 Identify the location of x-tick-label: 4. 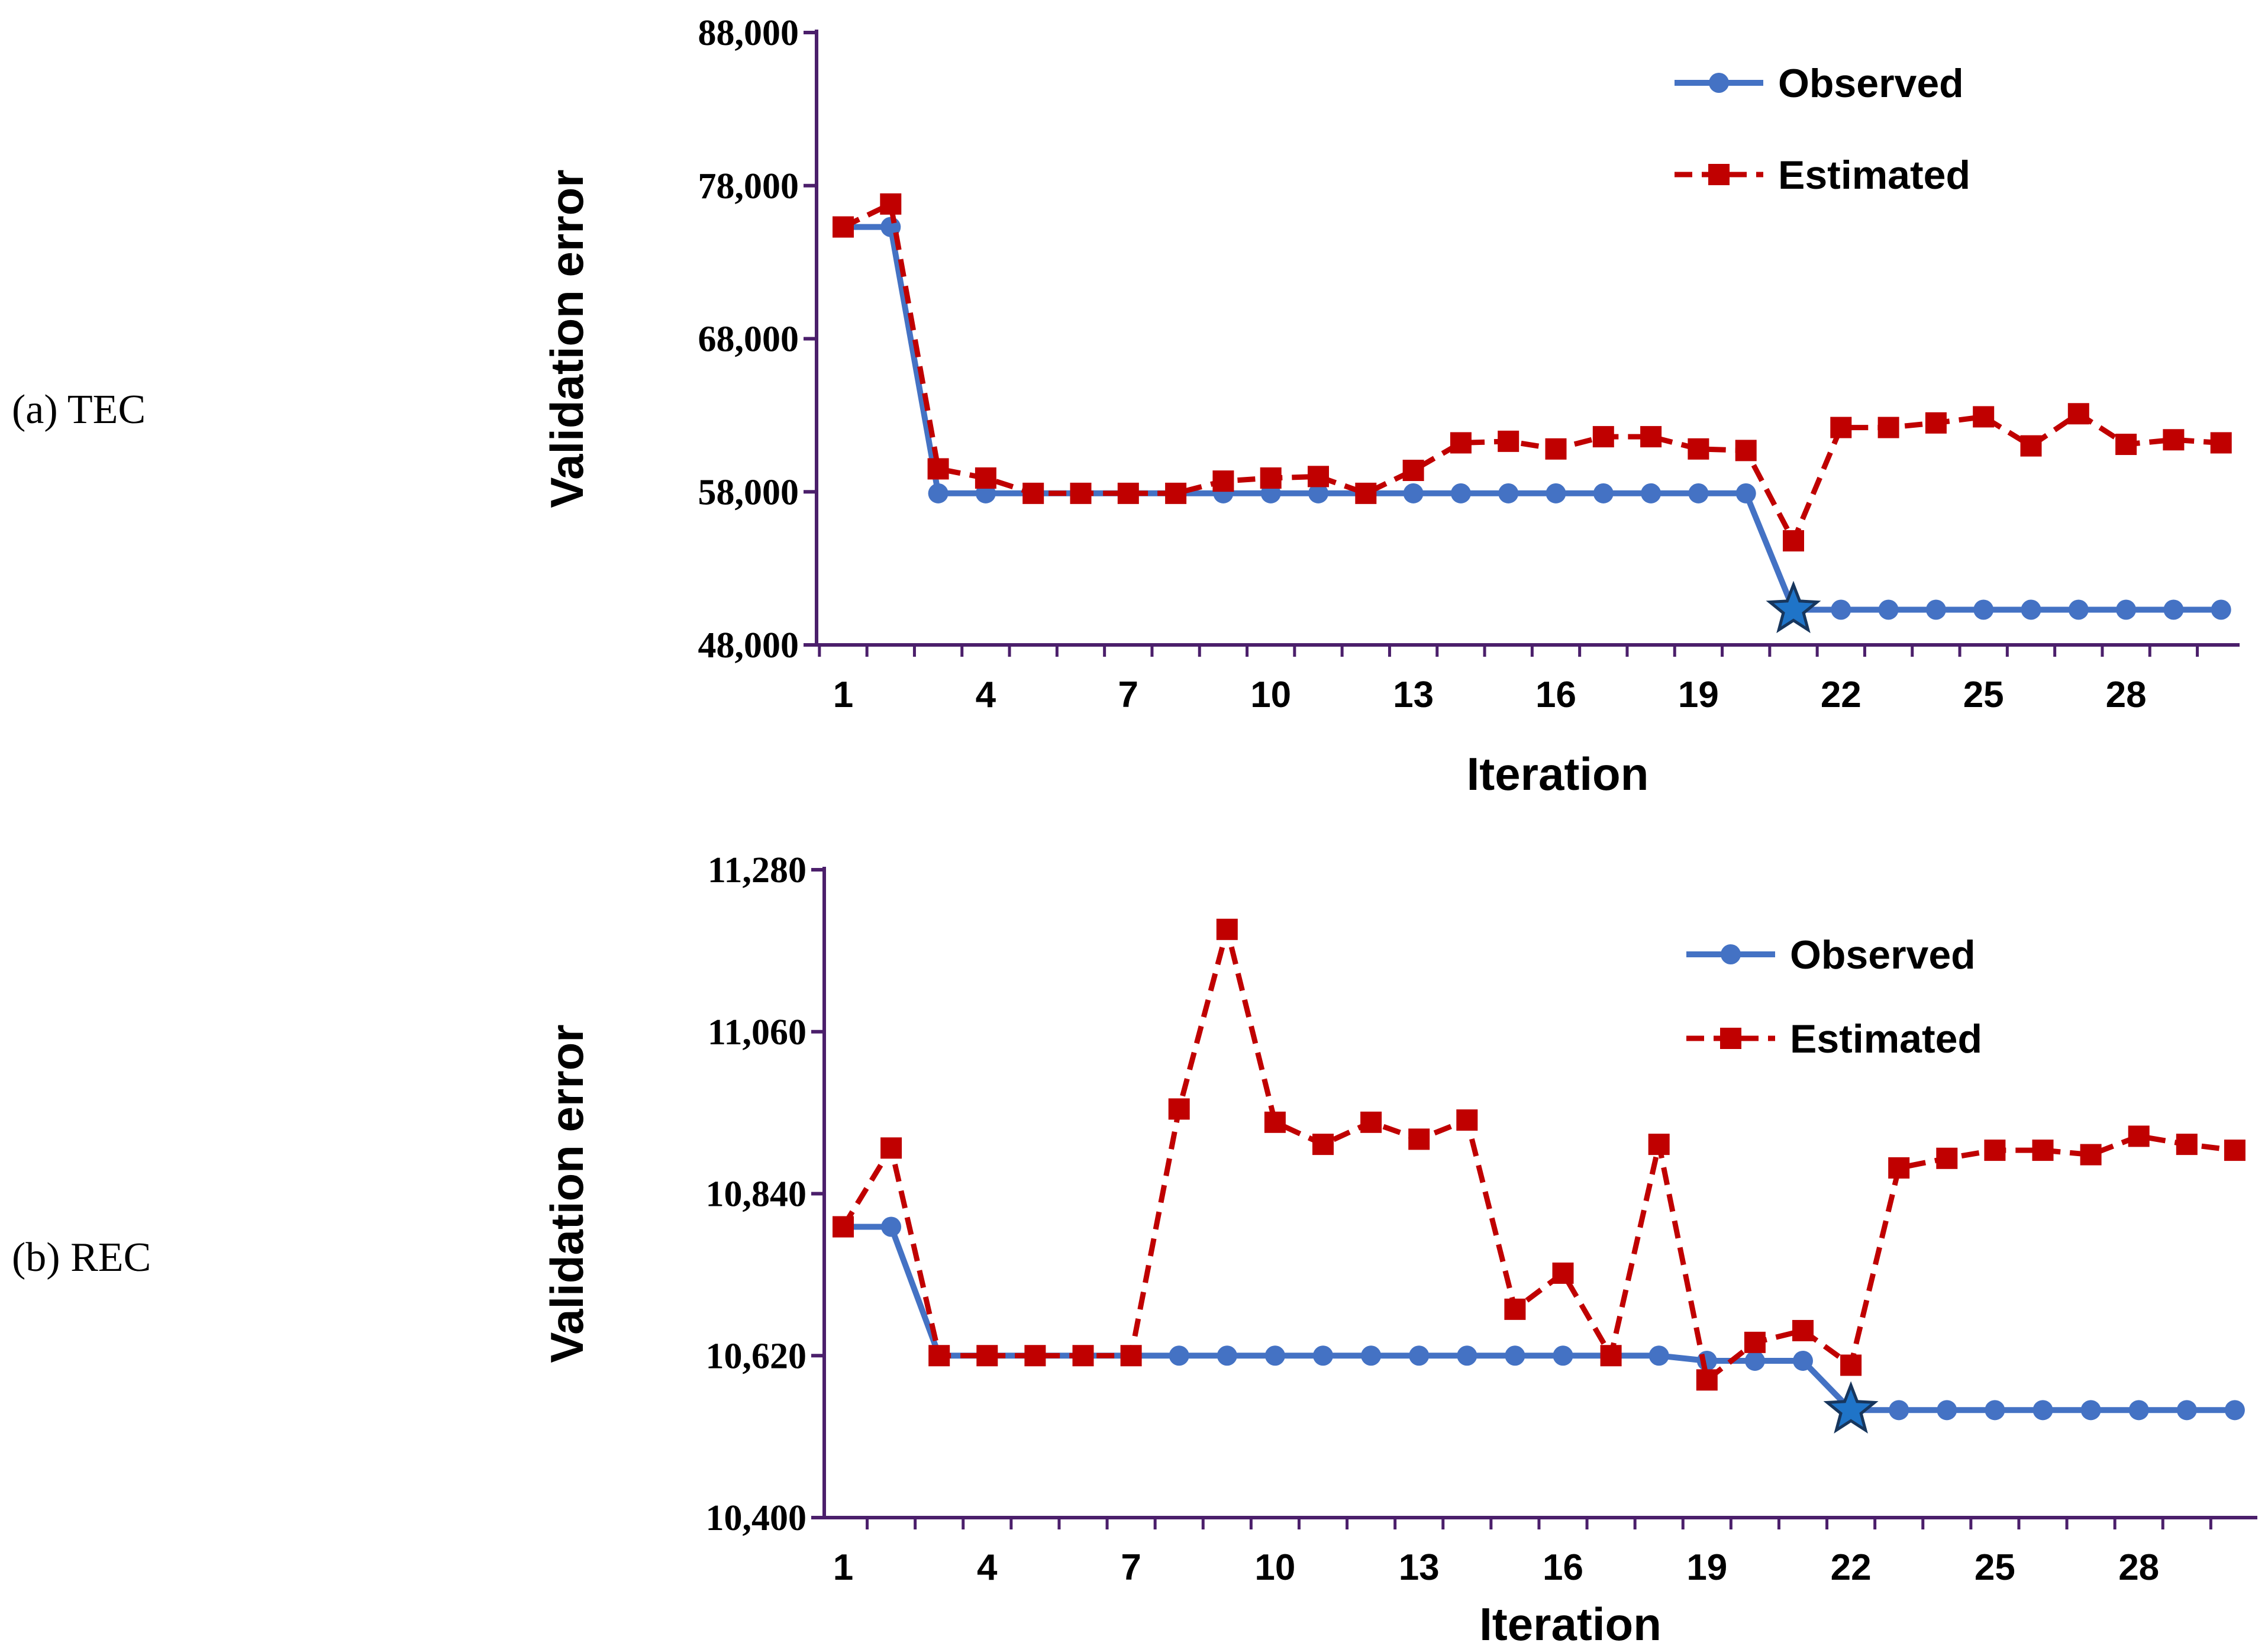
(986, 694).